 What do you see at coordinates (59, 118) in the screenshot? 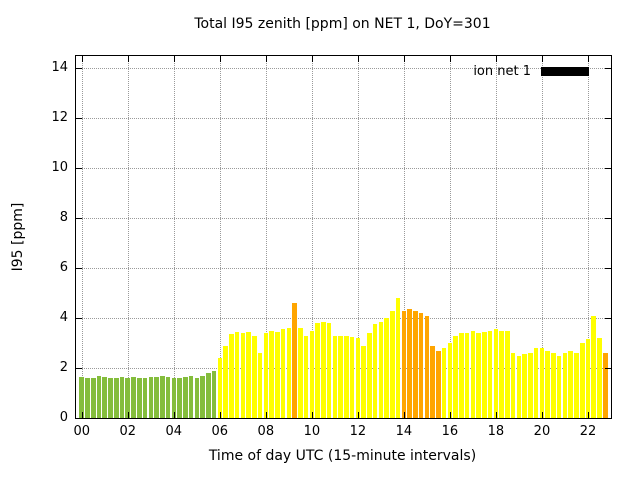
I see `y-tick-label: 12` at bounding box center [59, 118].